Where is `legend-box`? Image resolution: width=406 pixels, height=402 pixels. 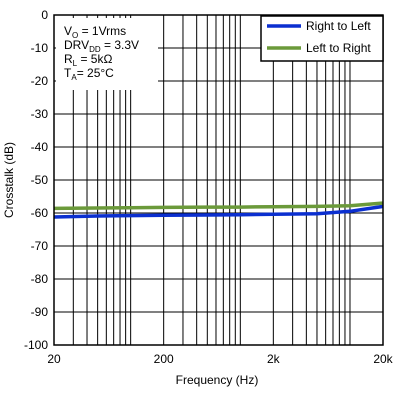
legend-box is located at coordinates (322, 38).